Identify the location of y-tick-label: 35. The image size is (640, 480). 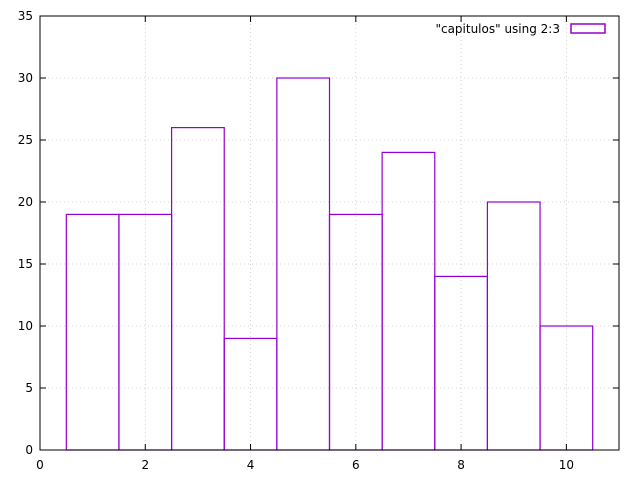
(25, 16).